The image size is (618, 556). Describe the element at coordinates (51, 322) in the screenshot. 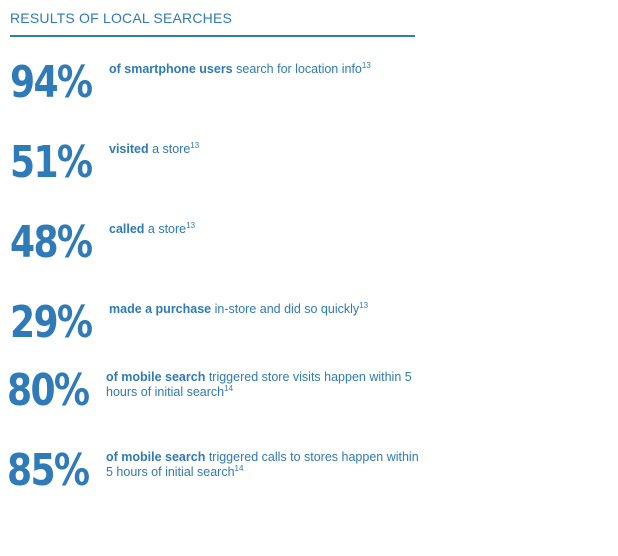

I see `stat-value: 29%` at that location.